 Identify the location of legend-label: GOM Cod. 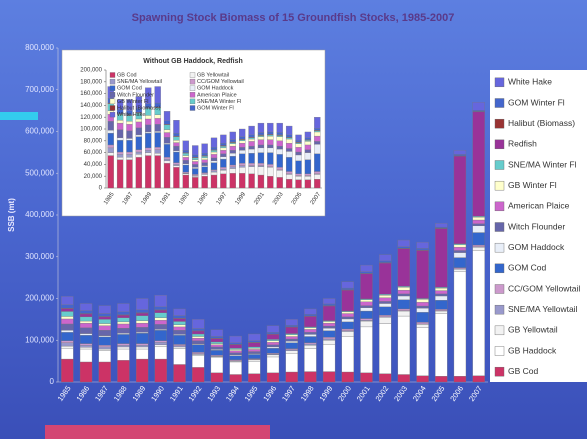
(129, 89).